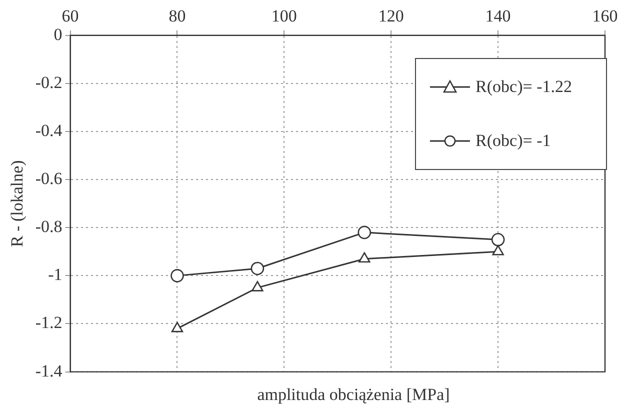  Describe the element at coordinates (17, 204) in the screenshot. I see `y-axis-title: R - (lokalne)` at that location.